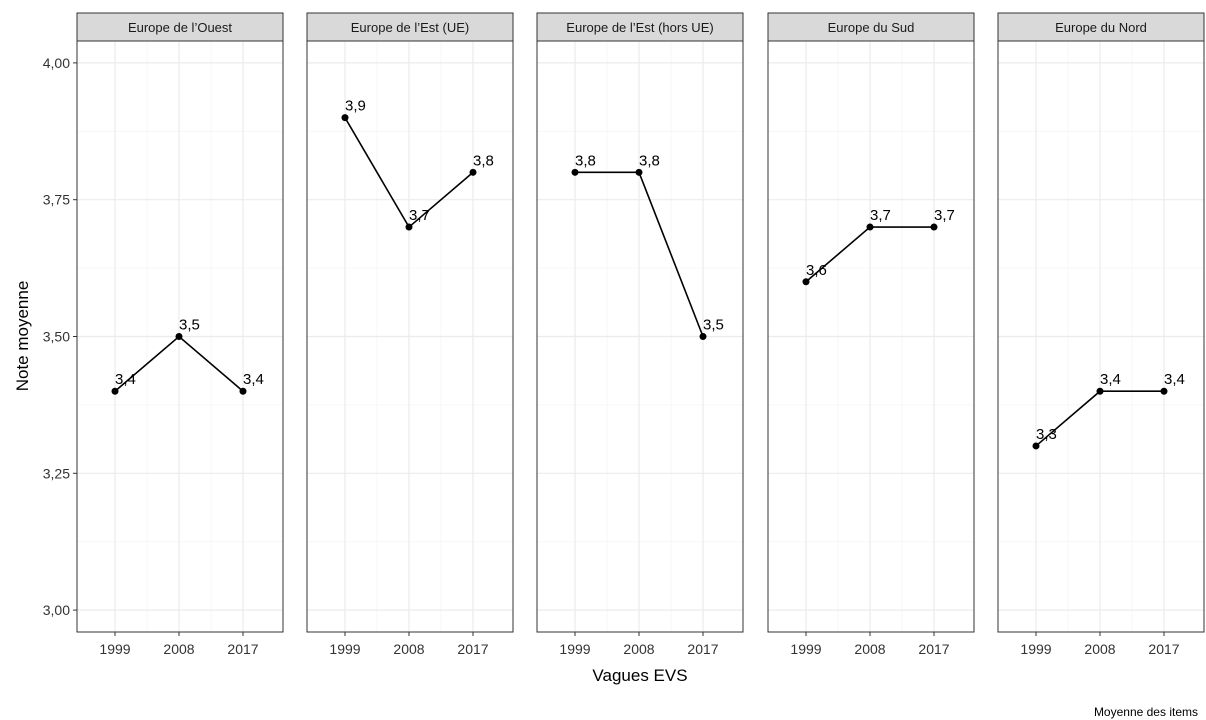  What do you see at coordinates (56, 473) in the screenshot?
I see `y-tick-label: 3,25` at bounding box center [56, 473].